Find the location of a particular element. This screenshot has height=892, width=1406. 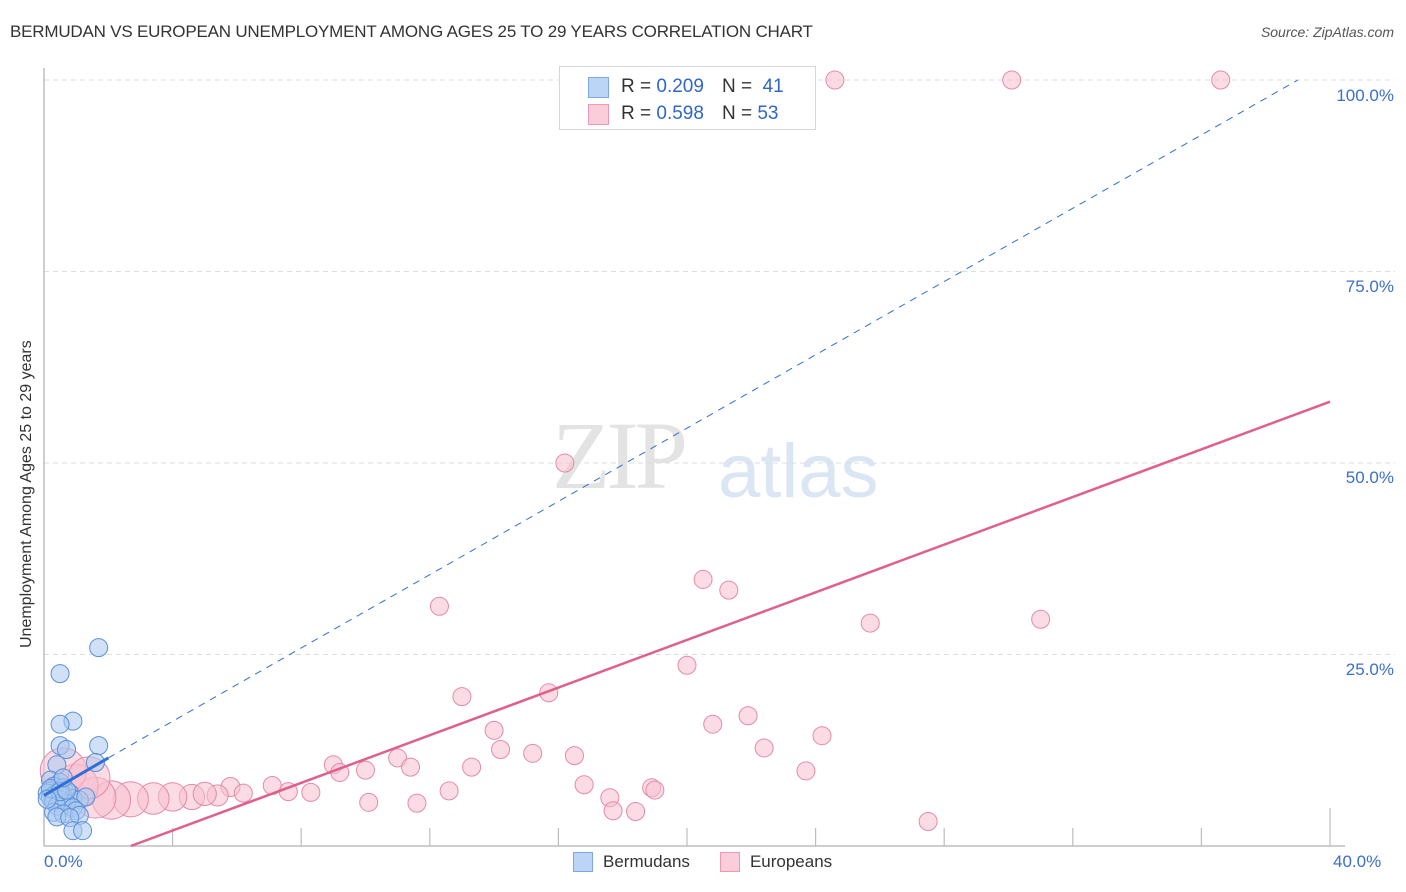

legend-row-europeans: R = 0.598 N = 53 is located at coordinates (683, 114).